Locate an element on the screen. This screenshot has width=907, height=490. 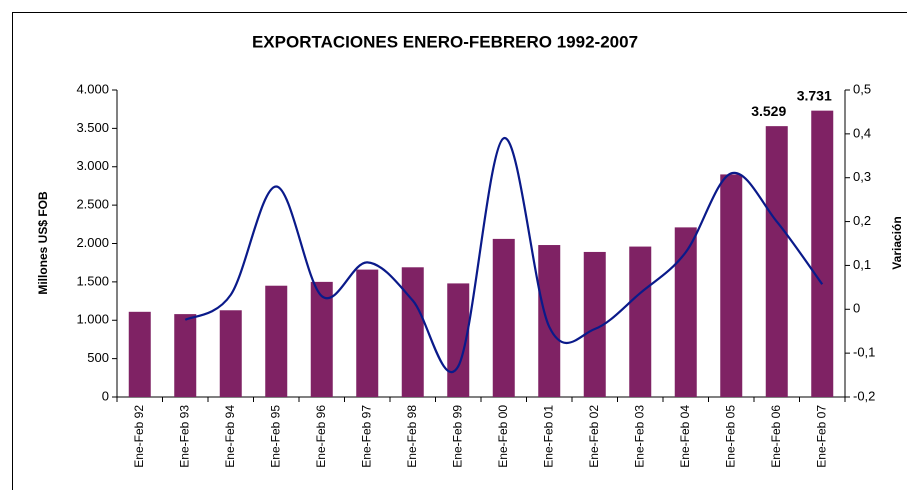
y2-tick-label: -0,1 is located at coordinates (864, 352).